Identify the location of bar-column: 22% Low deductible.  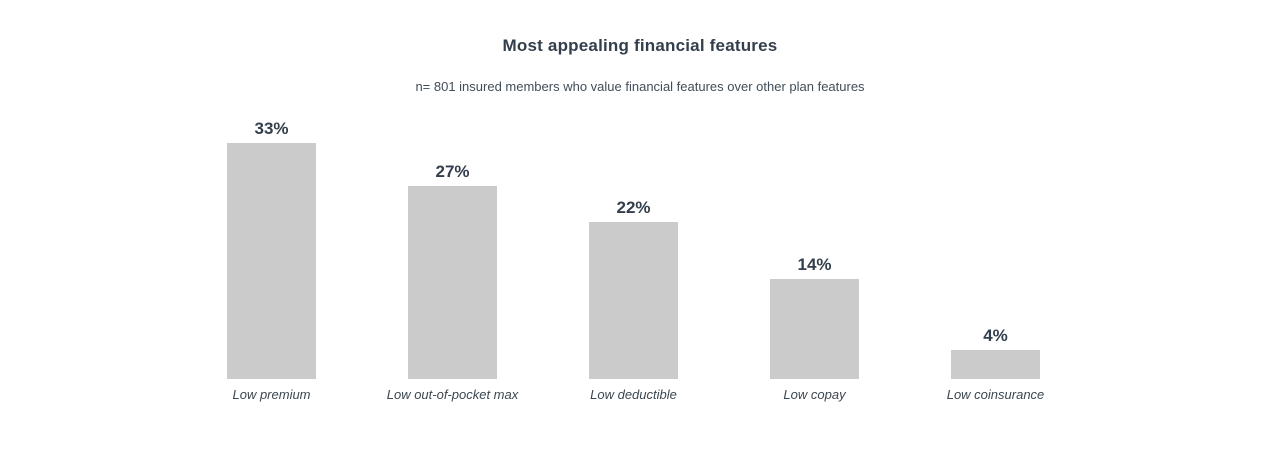
(633, 201).